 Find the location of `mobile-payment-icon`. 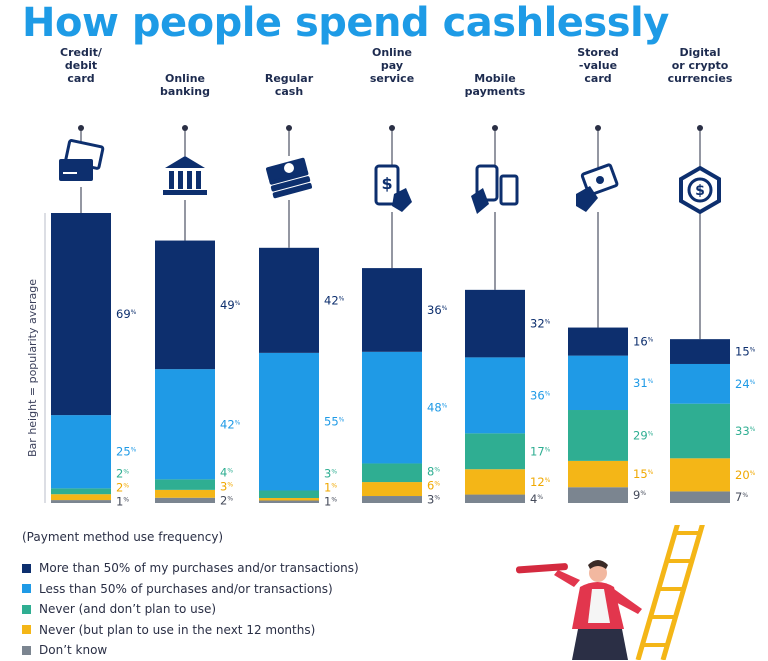

mobile-payment-icon is located at coordinates (495, 189).